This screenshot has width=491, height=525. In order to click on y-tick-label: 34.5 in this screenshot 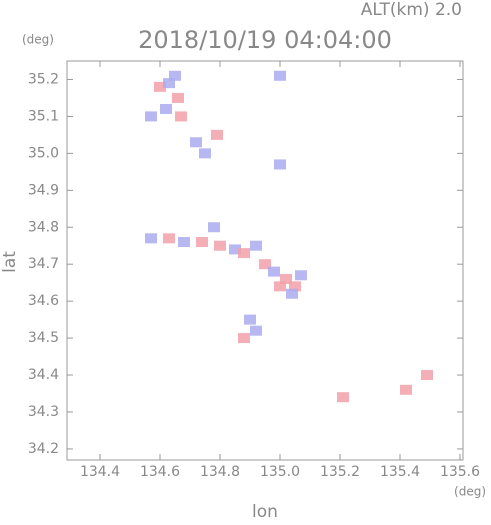, I will do `click(43, 338)`.